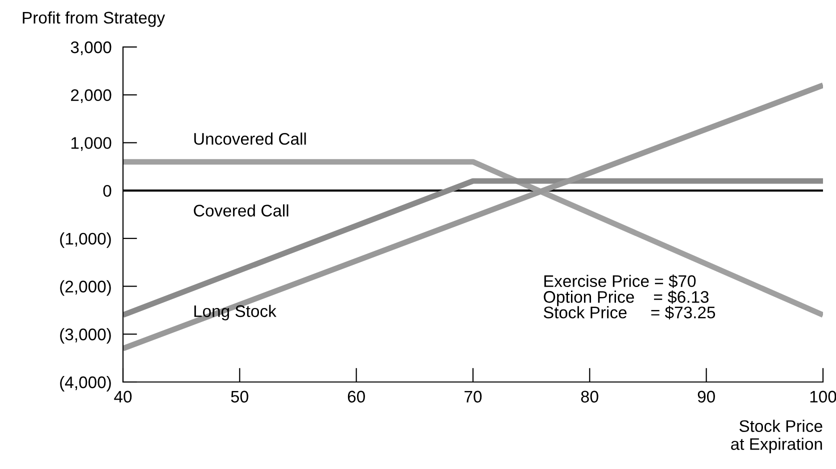 This screenshot has height=469, width=836. Describe the element at coordinates (239, 396) in the screenshot. I see `x-tick-label: 50` at that location.